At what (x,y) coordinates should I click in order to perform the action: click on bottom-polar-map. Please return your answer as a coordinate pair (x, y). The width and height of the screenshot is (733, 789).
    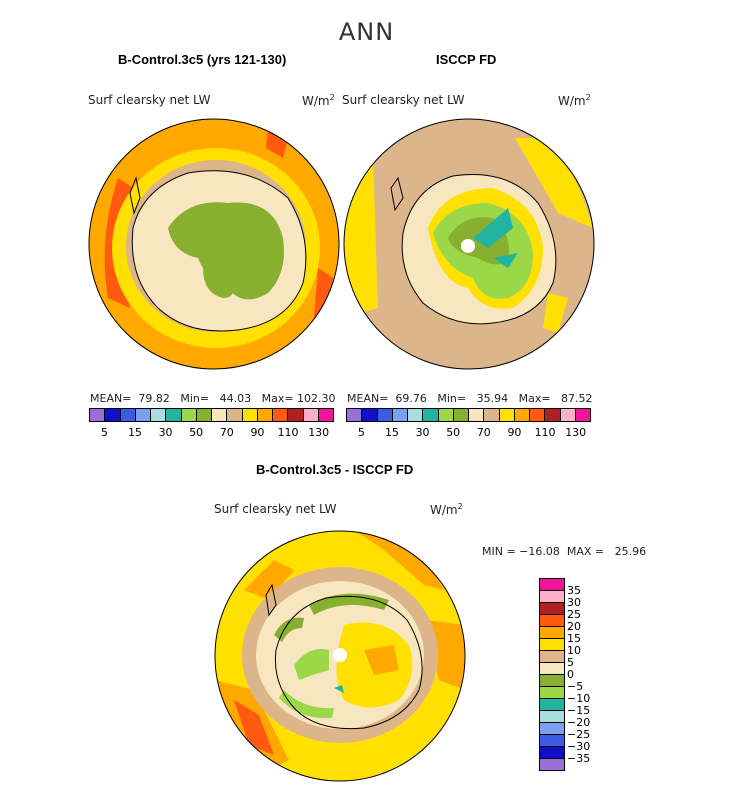
    Looking at the image, I should click on (340, 656).